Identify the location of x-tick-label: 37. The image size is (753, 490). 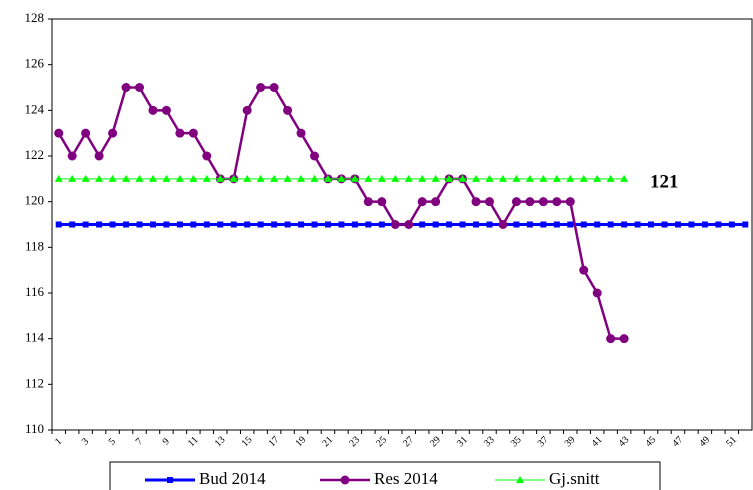
(543, 441).